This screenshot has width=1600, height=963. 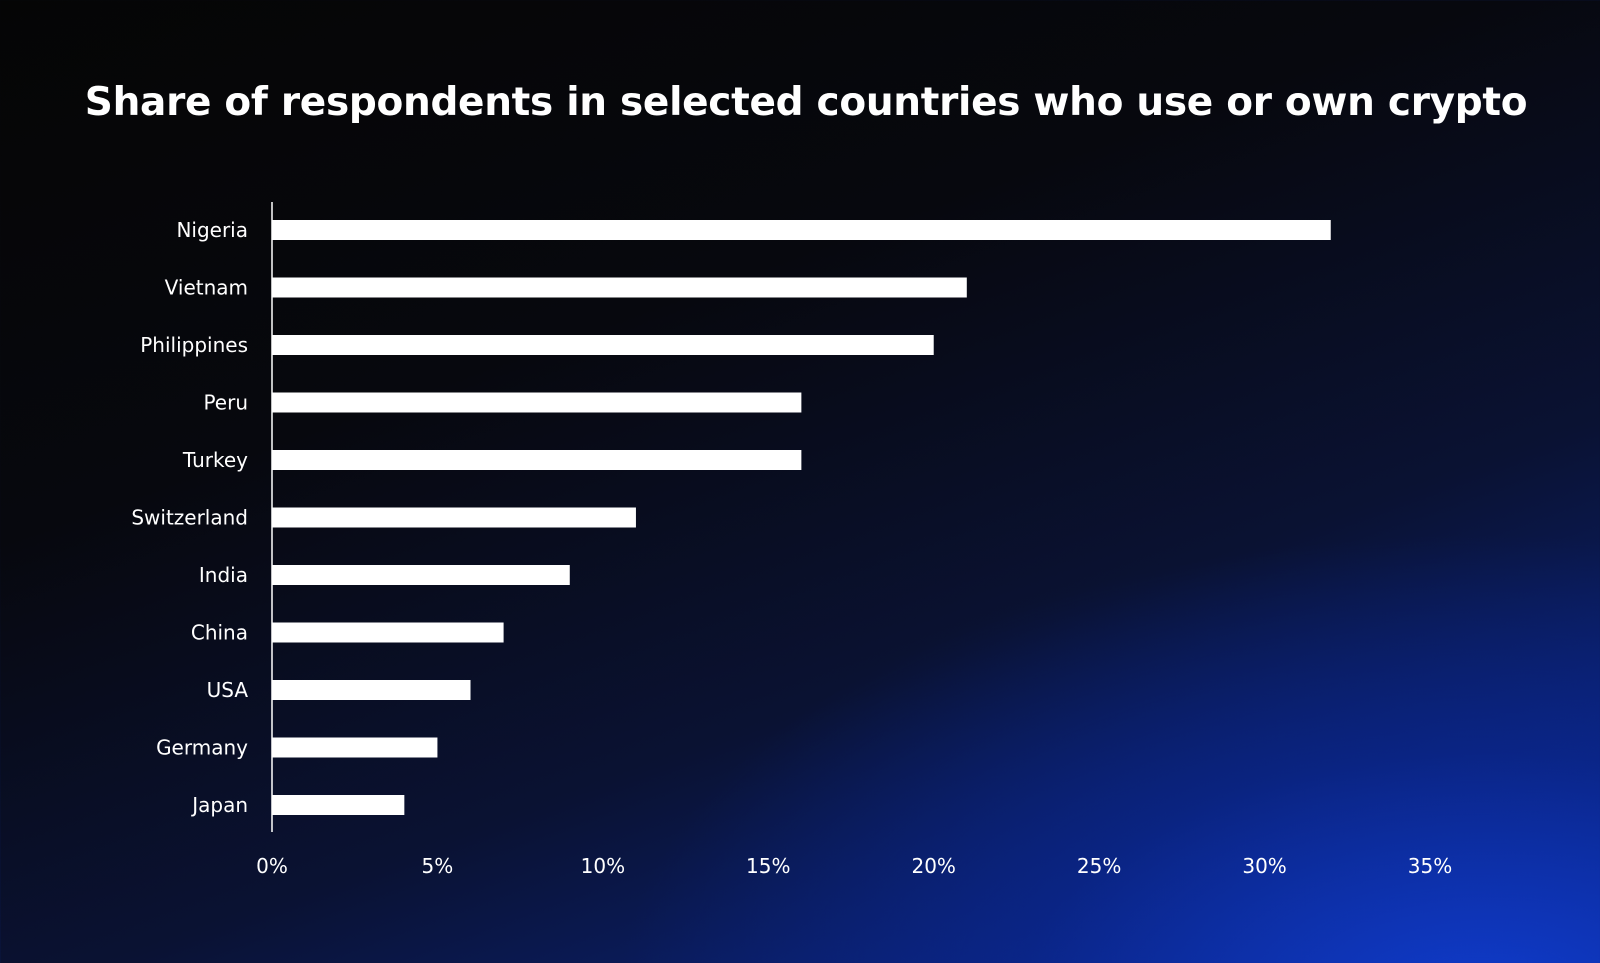 What do you see at coordinates (454, 517) in the screenshot?
I see `bar-switzerland` at bounding box center [454, 517].